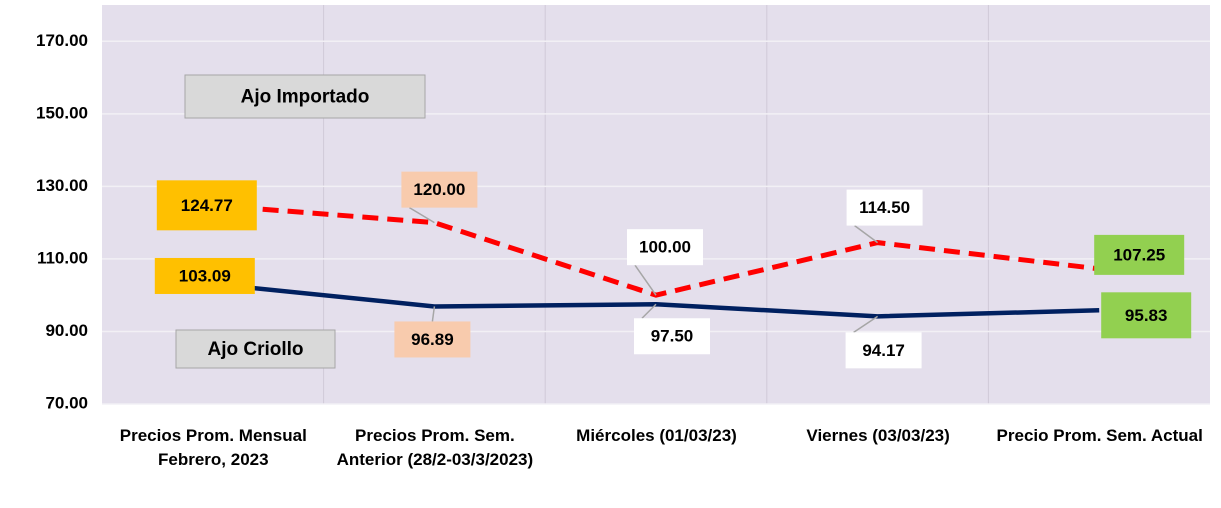 The height and width of the screenshot is (508, 1221). I want to click on data-label: 114.50, so click(884, 207).